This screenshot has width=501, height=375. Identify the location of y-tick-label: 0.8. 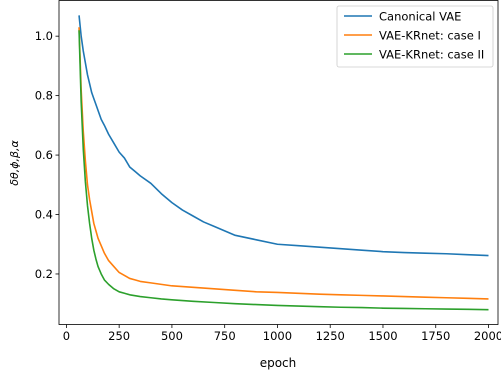
(44, 96).